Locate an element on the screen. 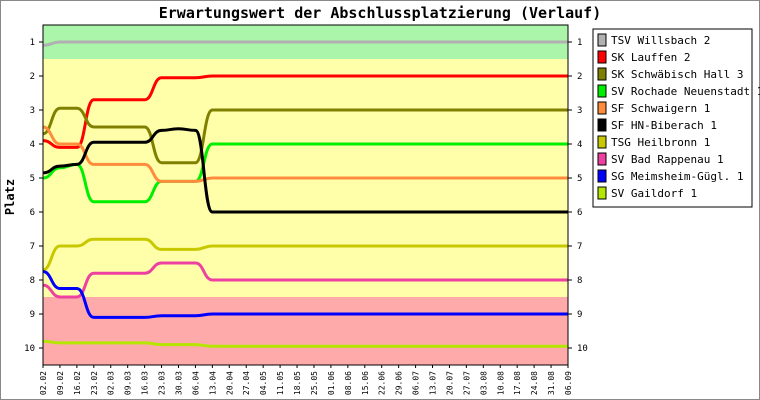 Image resolution: width=760 pixels, height=400 pixels. legend-label: SV Gaildorf 1 is located at coordinates (654, 193).